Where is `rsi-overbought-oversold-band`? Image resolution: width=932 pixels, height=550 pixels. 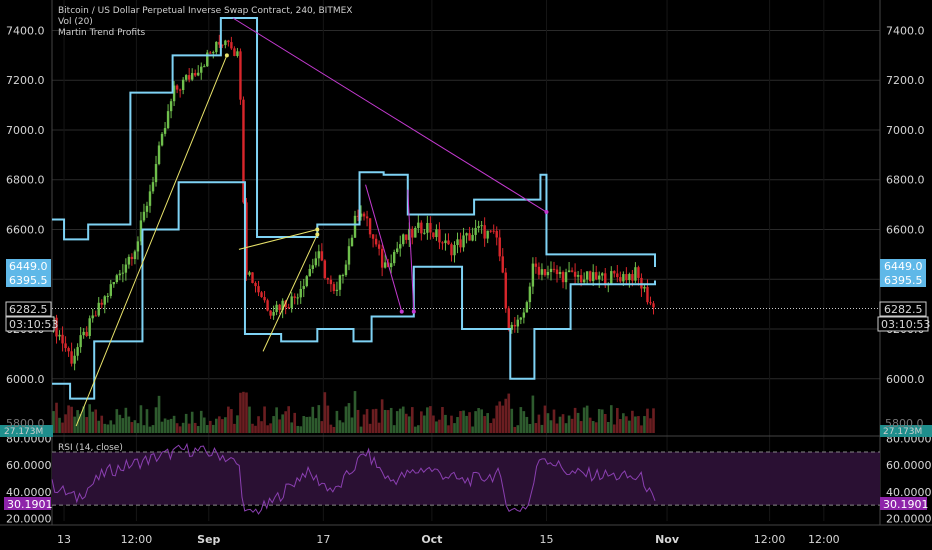 rsi-overbought-oversold-band is located at coordinates (466, 478).